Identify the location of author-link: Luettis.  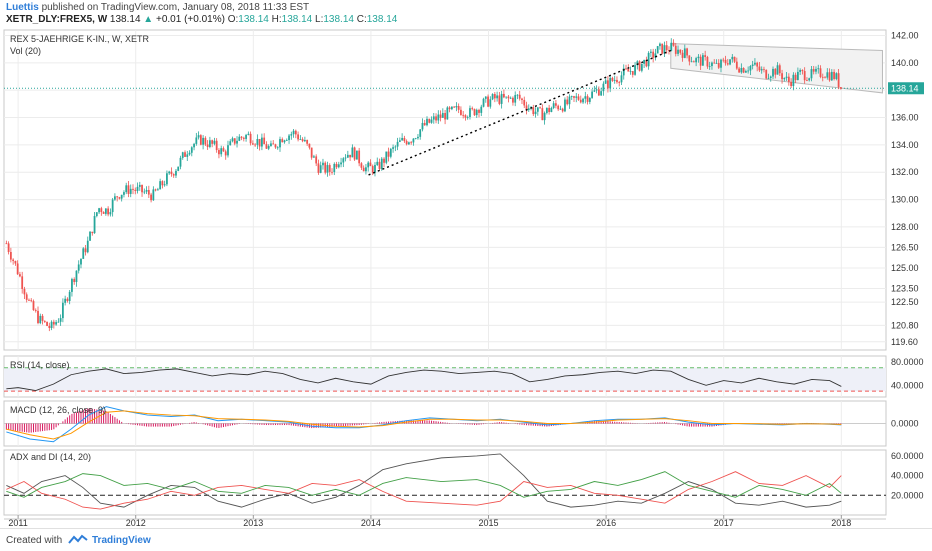
(22, 7).